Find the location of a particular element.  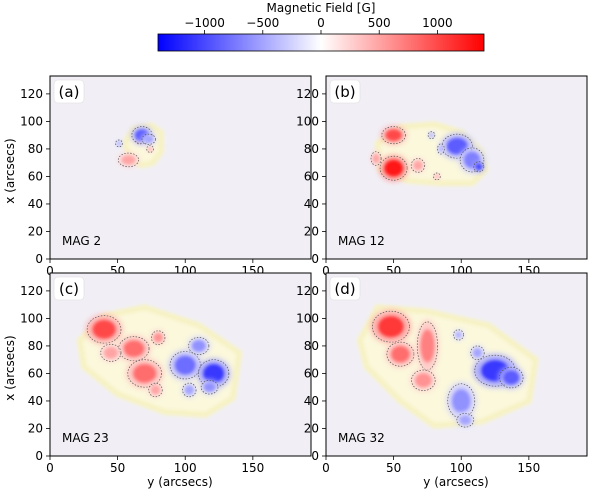

x-axis-label-left: y (arcsecs) is located at coordinates (179, 482).